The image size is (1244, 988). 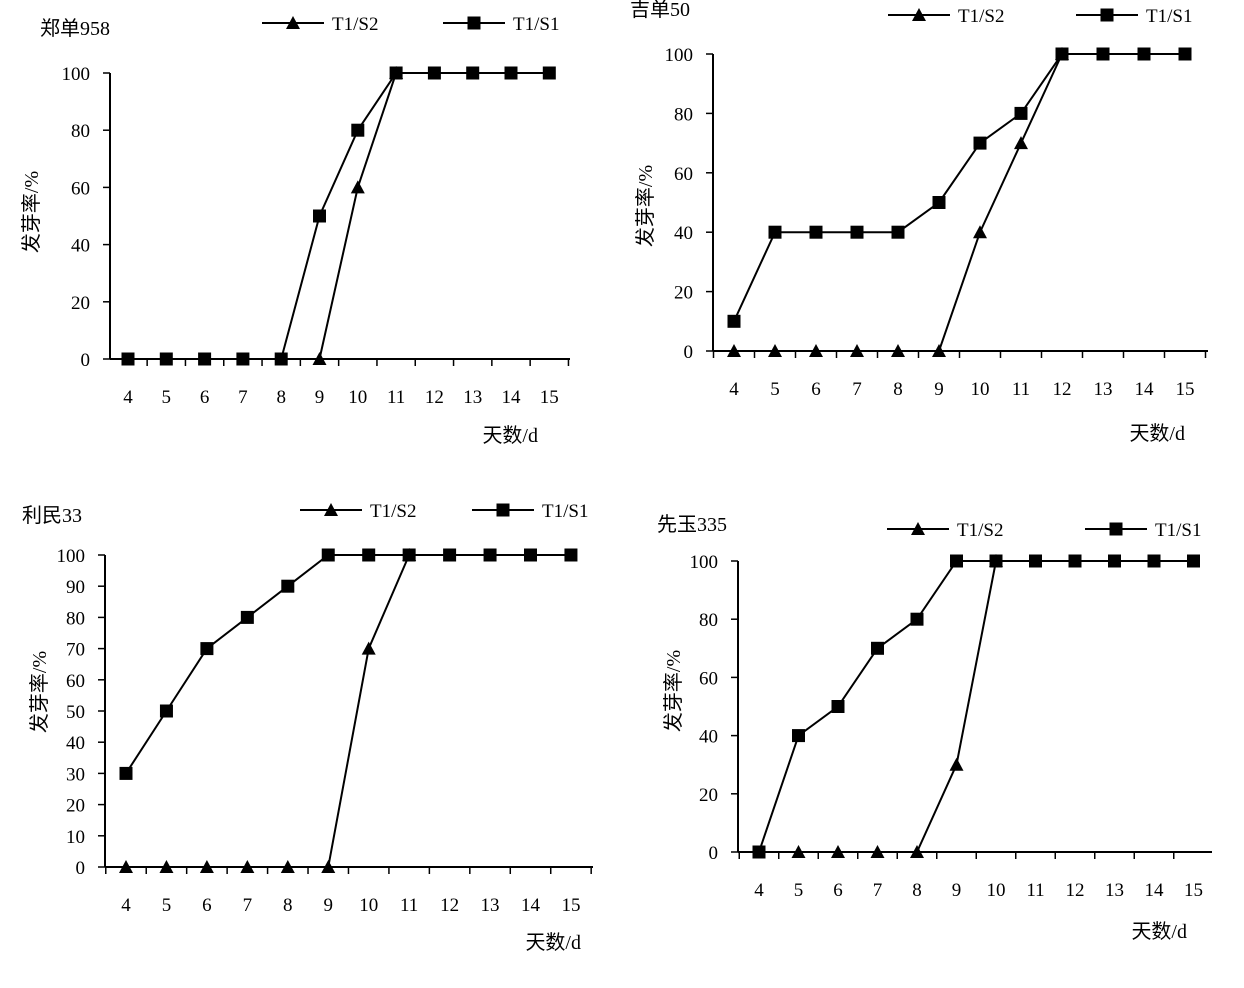 I want to click on y-tick-label: 10, so click(x=75, y=837).